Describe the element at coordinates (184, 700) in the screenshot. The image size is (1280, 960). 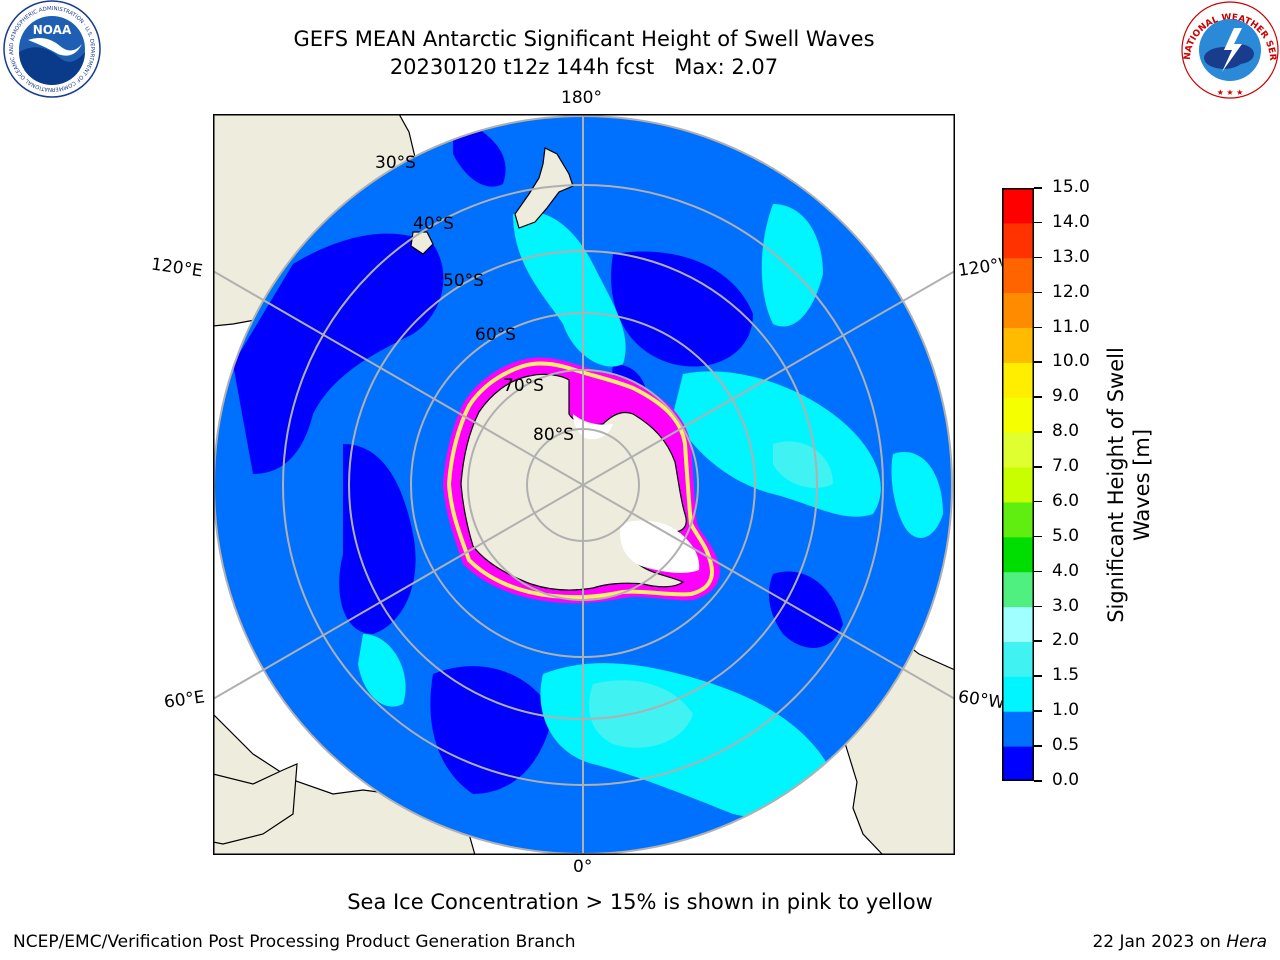
I see `lon-label-60e: 60°E` at that location.